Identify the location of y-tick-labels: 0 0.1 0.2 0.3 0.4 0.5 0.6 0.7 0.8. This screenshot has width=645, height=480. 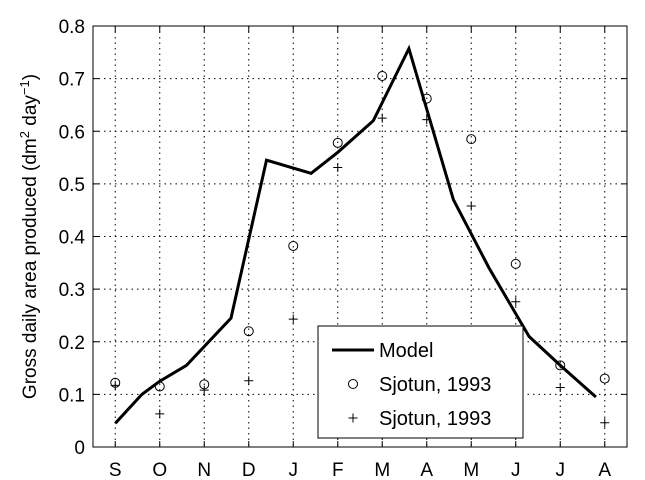
(72, 238).